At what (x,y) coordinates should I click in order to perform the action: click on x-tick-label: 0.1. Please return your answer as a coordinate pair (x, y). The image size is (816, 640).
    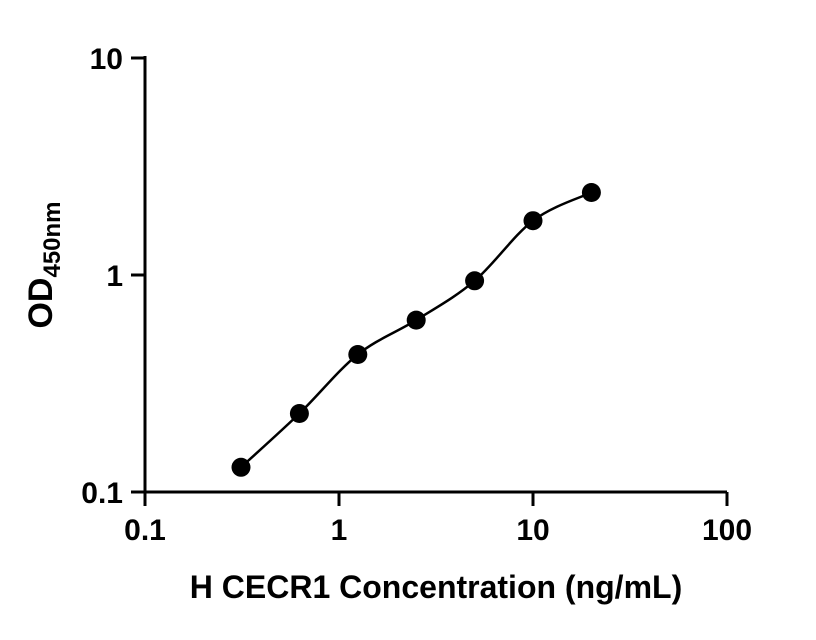
    Looking at the image, I should click on (145, 530).